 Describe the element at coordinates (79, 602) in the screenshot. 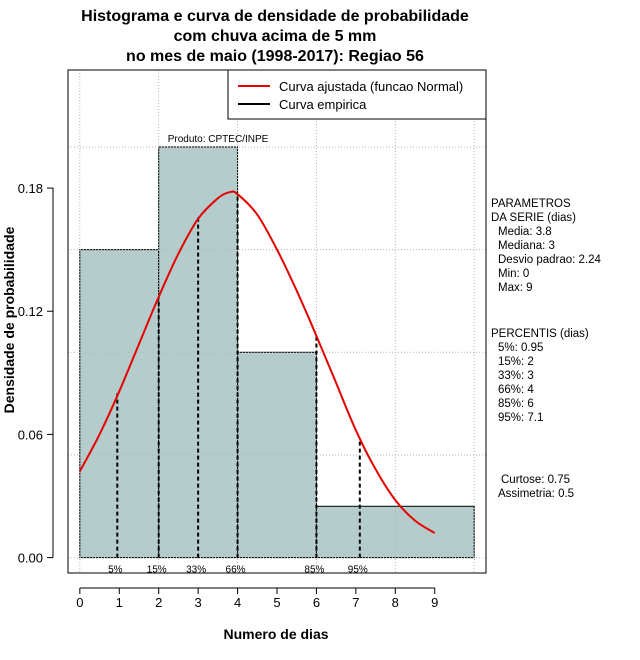

I see `x-tick-label-0: 0` at that location.